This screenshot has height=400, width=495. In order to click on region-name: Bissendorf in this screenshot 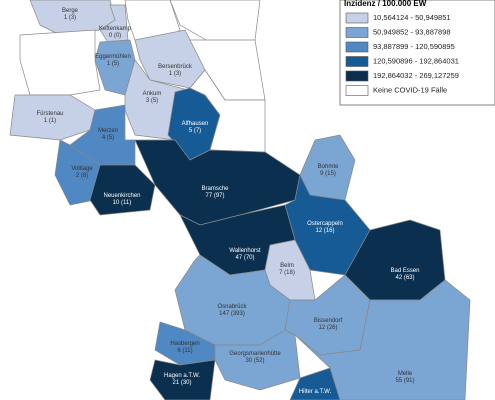, I will do `click(328, 321)`.